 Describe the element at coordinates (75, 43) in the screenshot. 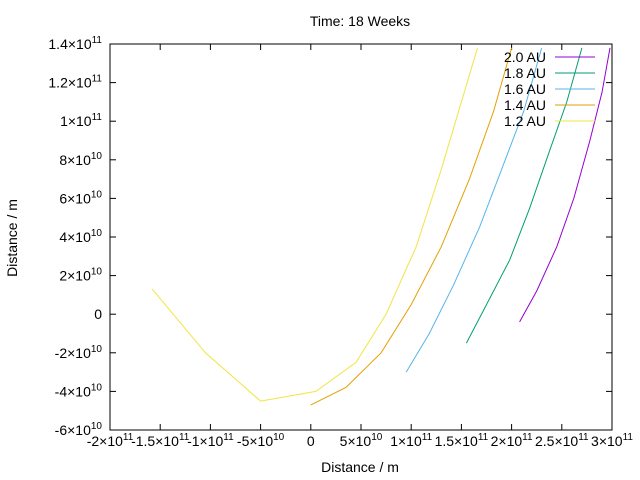

I see `y-tick-label: 1.4×10¹¹` at that location.